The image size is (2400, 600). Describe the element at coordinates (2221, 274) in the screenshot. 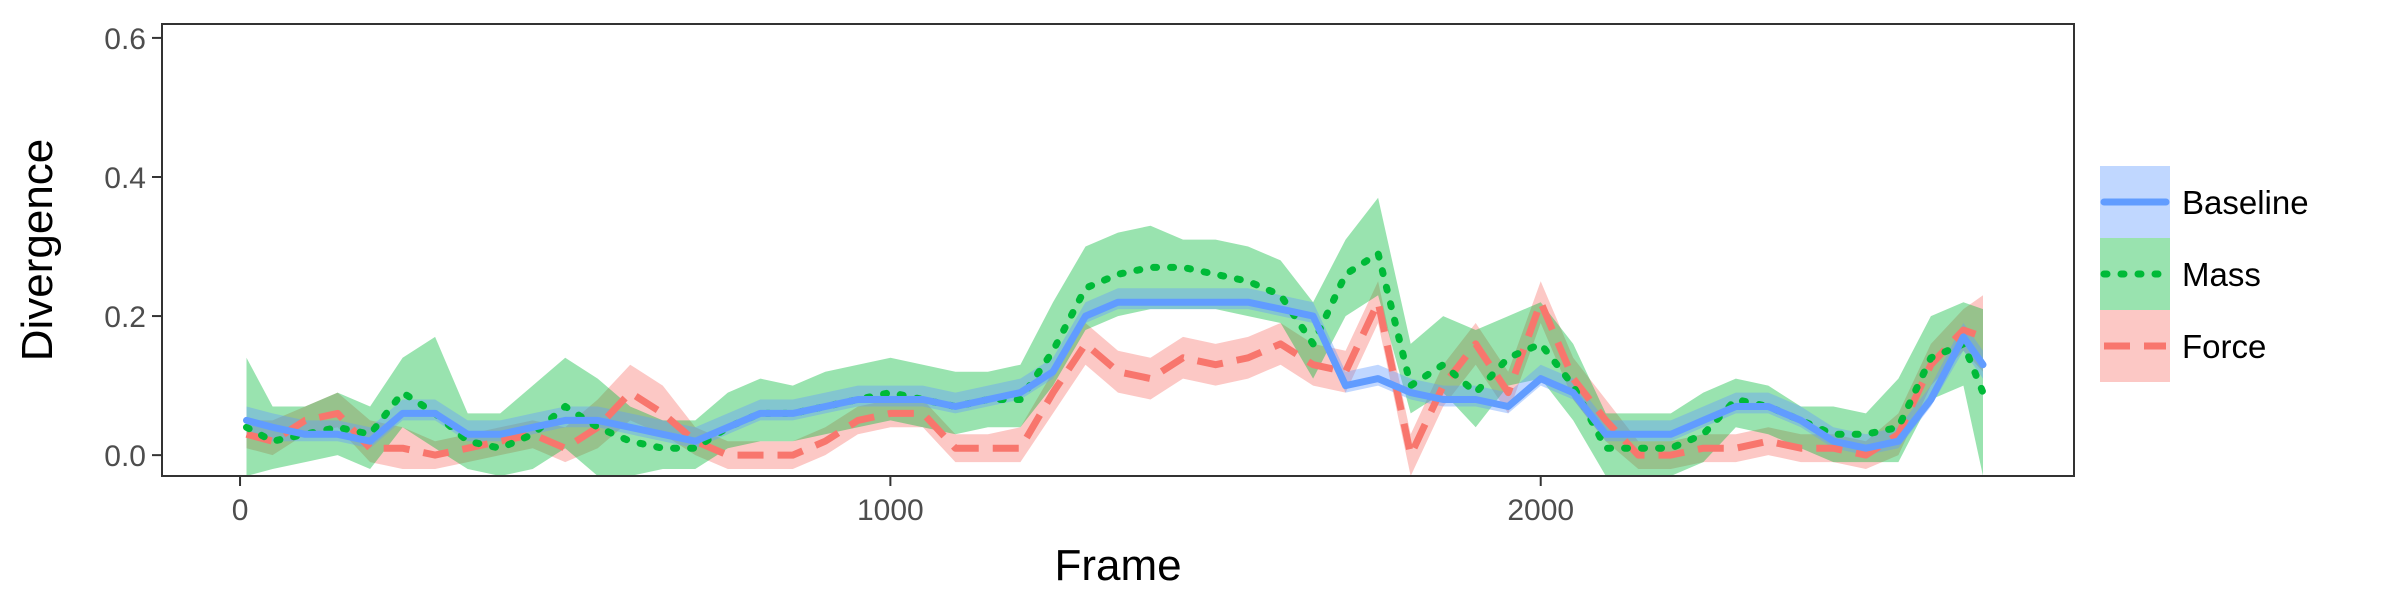

I see `legend-label: Mass` at that location.